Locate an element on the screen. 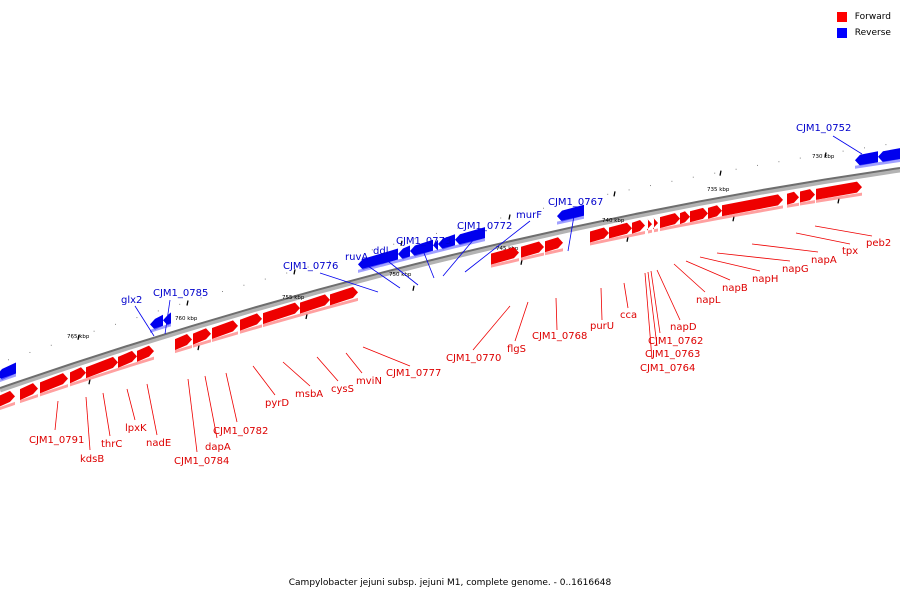  gene-label: napL is located at coordinates (708, 300).